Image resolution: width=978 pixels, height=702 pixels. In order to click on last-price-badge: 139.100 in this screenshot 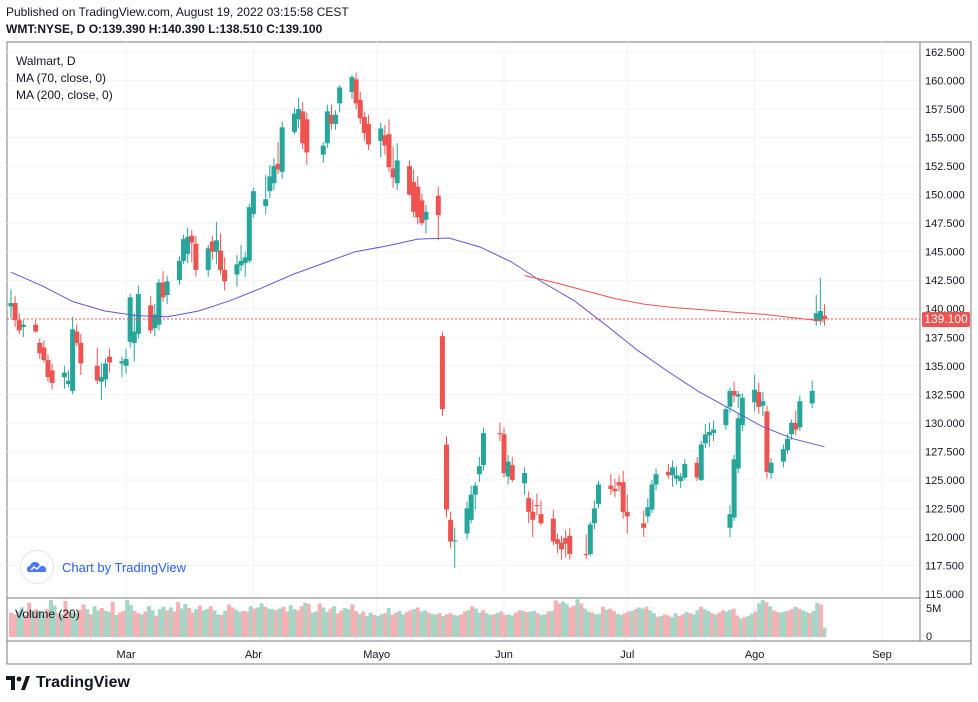, I will do `click(946, 319)`.